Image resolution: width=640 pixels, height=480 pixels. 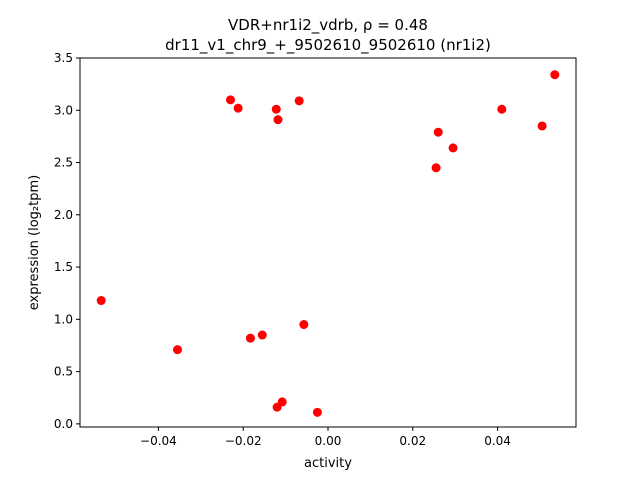 I want to click on y-axis-ticks: 0.0 0.5 1.0 1.5 2.0 2.5 3.0 3.5, so click(x=67, y=241).